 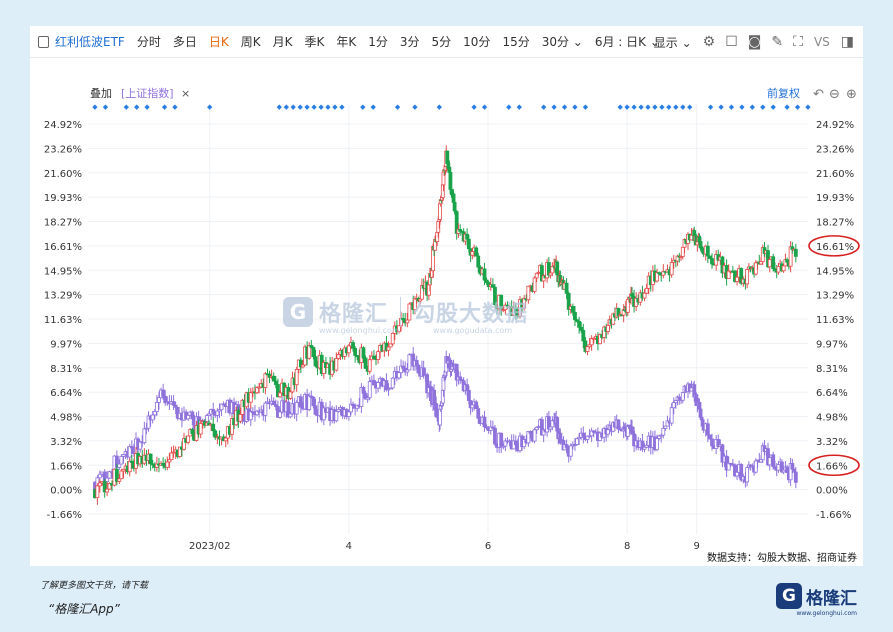 I want to click on fullscreen-icon: ⛶, so click(x=798, y=42).